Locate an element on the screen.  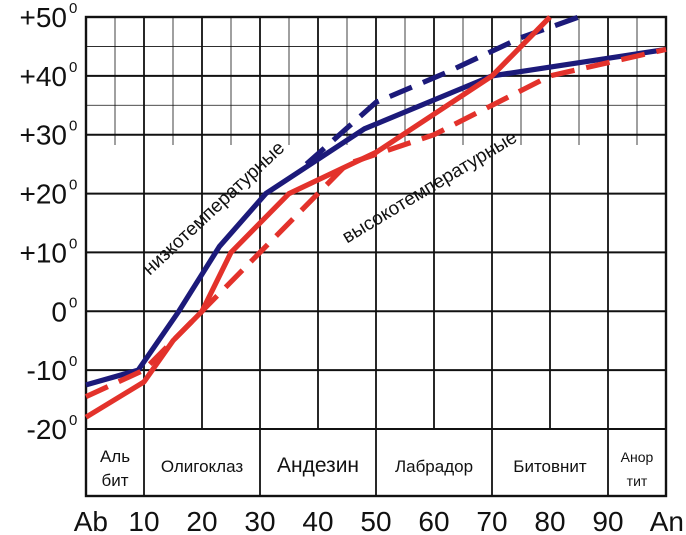
y-tick-label: +20 is located at coordinates (44, 194).